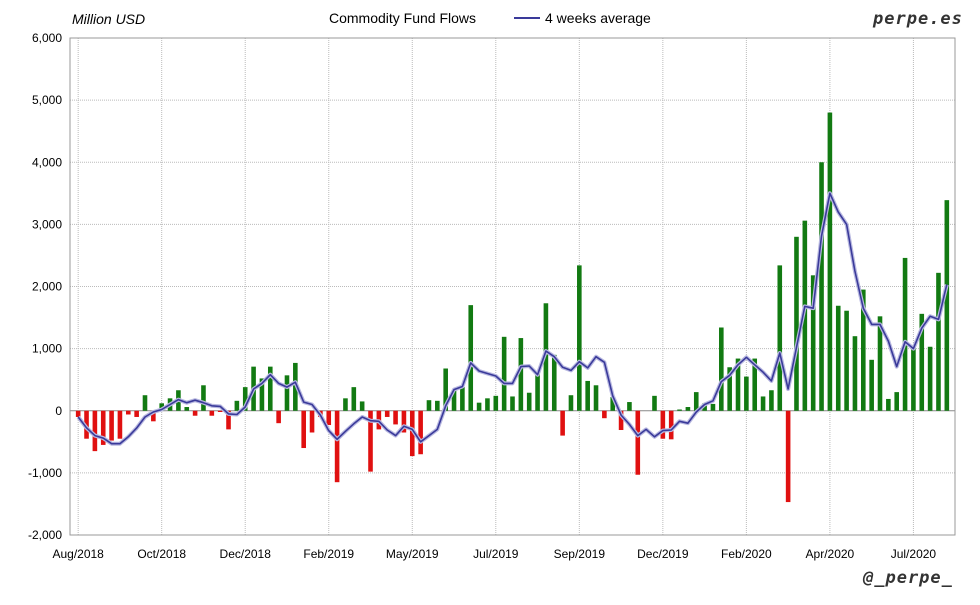 Image resolution: width=980 pixels, height=605 pixels. I want to click on x-tick-label: Oct/2018, so click(161, 554).